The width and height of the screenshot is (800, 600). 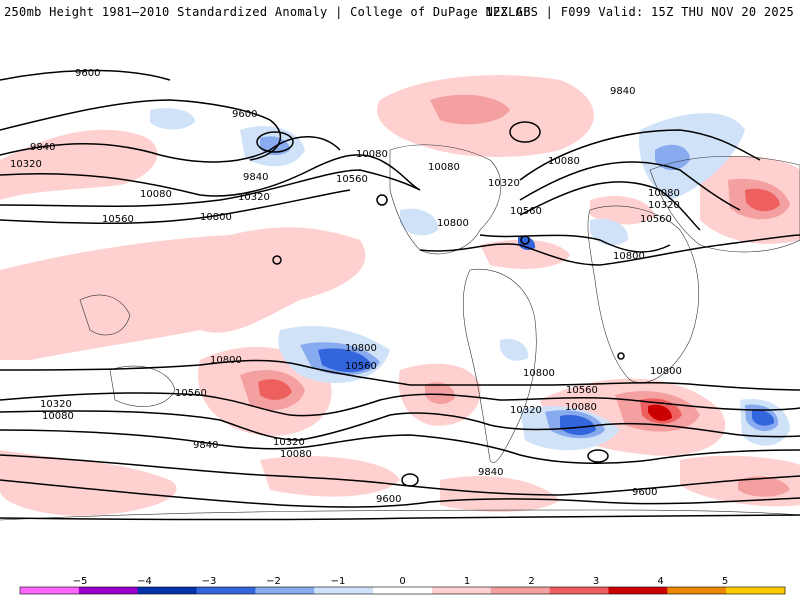 I want to click on colorbar-tick-label: 5, so click(x=725, y=581).